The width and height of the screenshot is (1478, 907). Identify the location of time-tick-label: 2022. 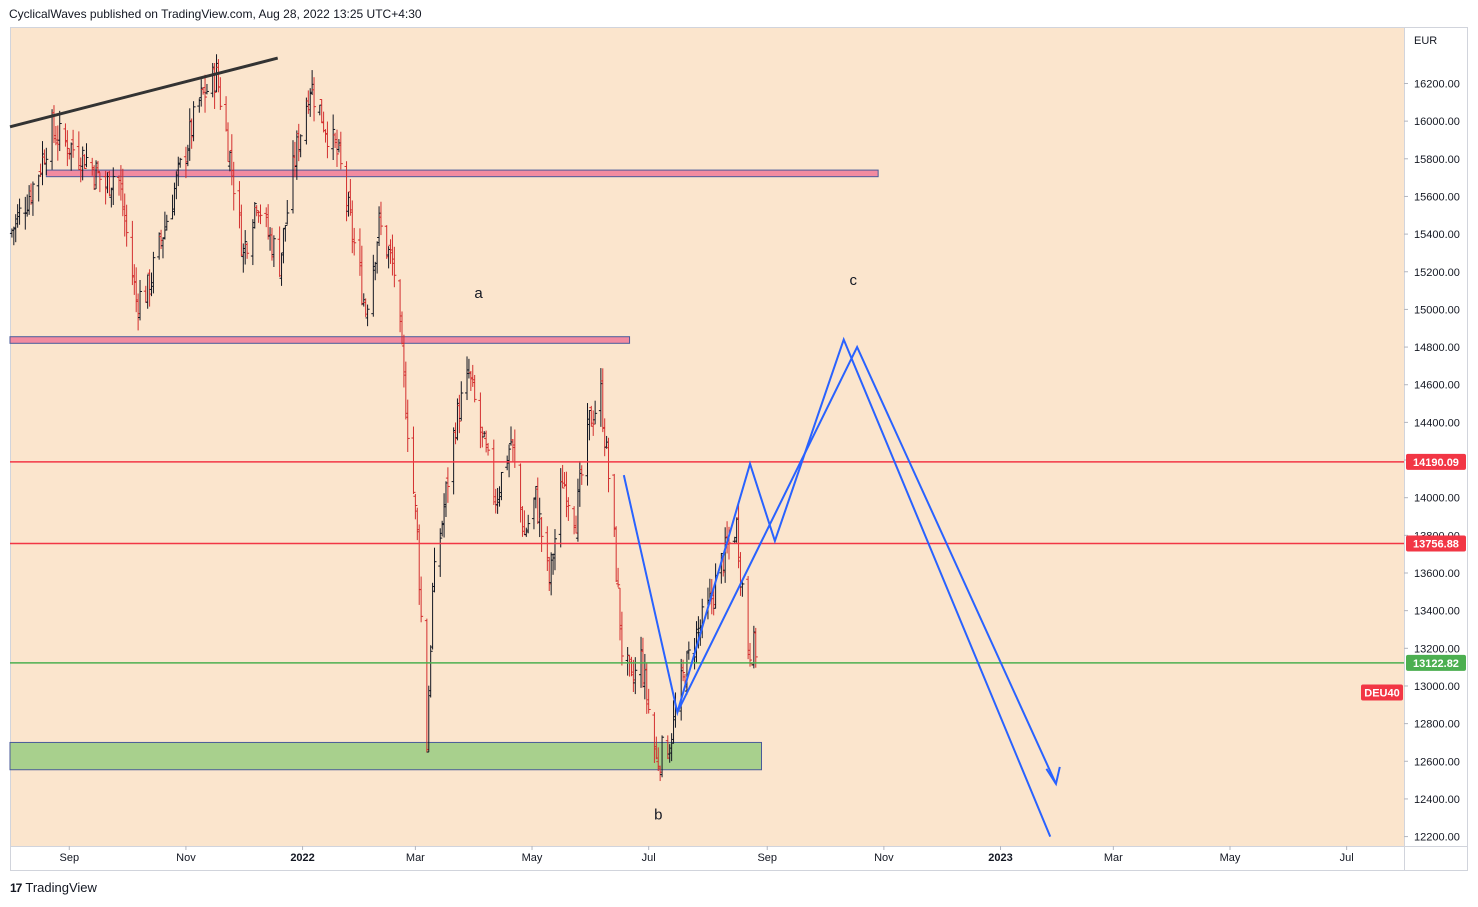
(302, 858).